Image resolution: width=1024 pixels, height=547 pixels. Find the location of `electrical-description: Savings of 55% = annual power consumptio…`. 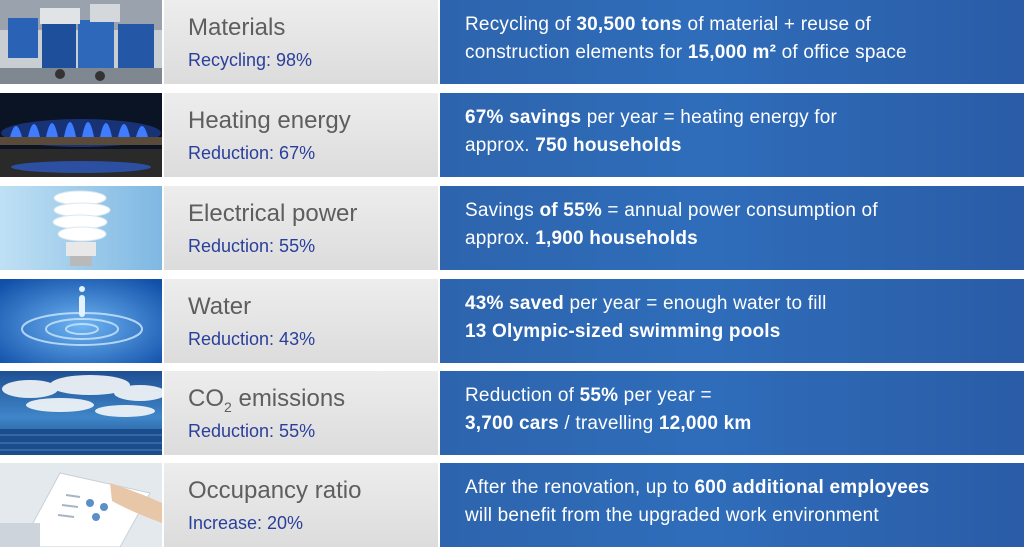

electrical-description: Savings of 55% = annual power consumptio… is located at coordinates (732, 228).